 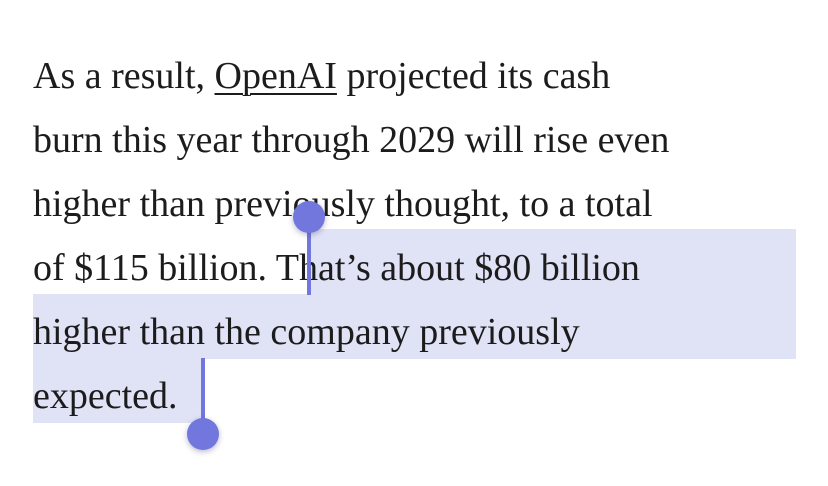 I want to click on selection-end-handle, so click(x=203, y=434).